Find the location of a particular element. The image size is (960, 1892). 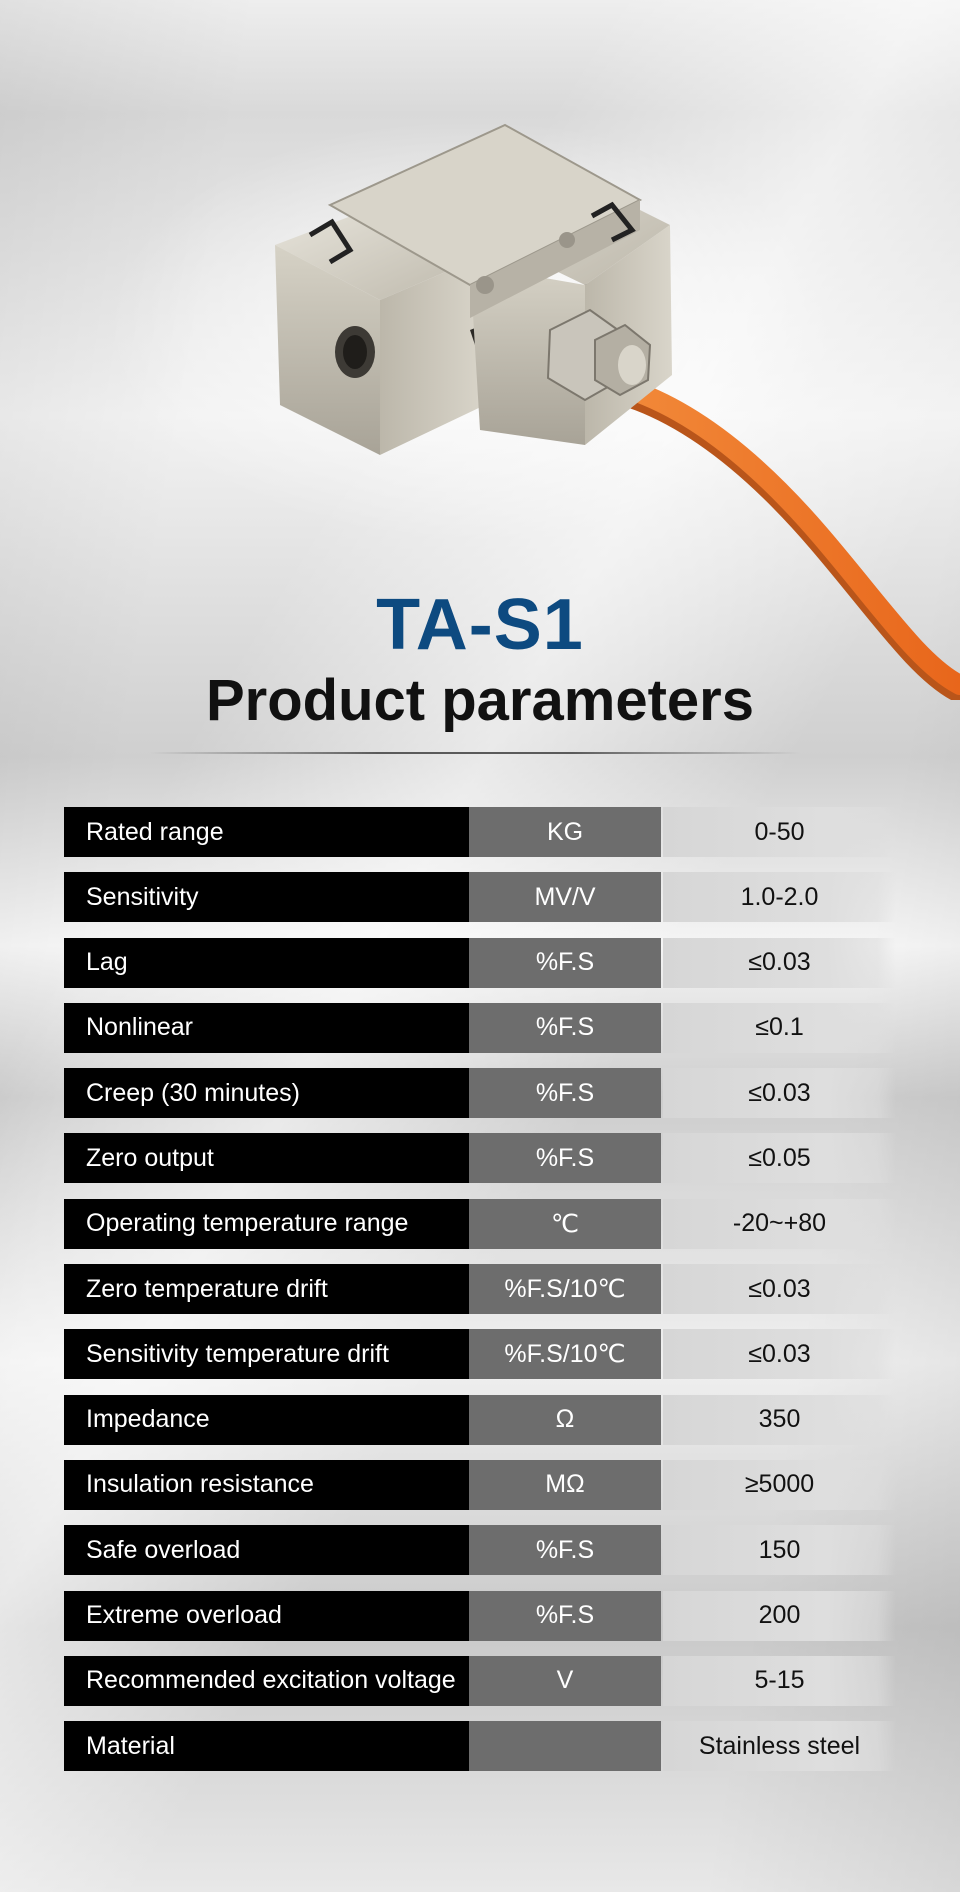

parameter-name: Creep (30 minutes) is located at coordinates (266, 1093).